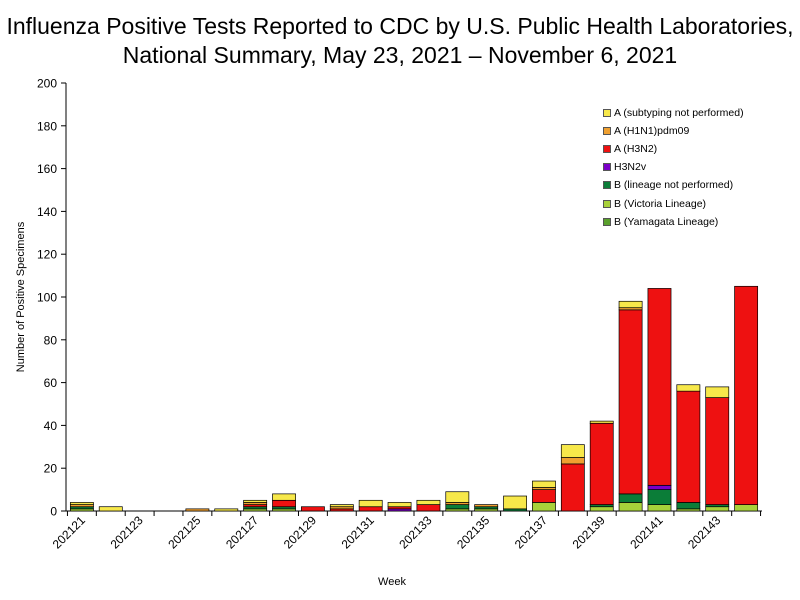  I want to click on y-axis-title: Number of Positive Specimens, so click(21, 296).